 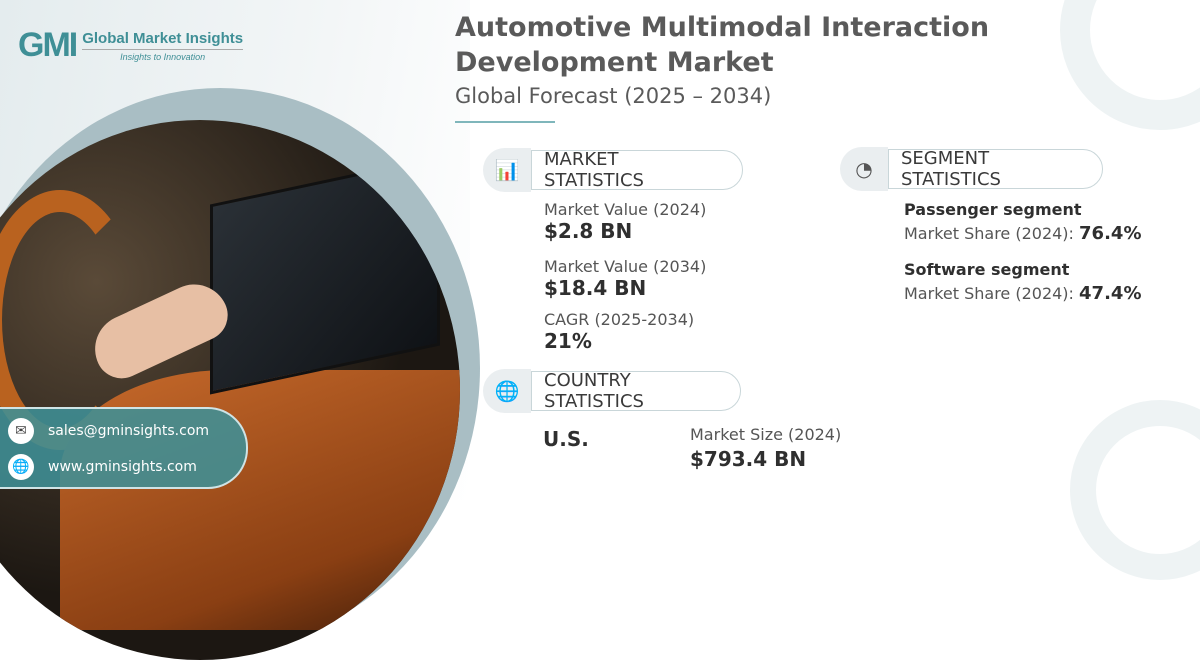 What do you see at coordinates (1110, 233) in the screenshot?
I see `segment-share-value: 76.4%` at bounding box center [1110, 233].